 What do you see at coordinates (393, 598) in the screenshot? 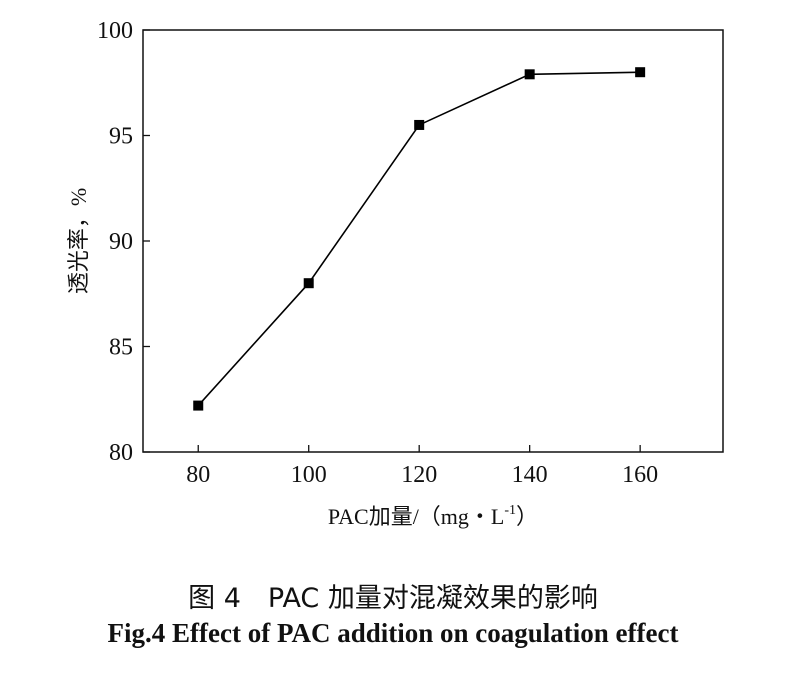
I see `figure-caption-chinese: 图 4 PAC 加量对混凝效果的影响` at bounding box center [393, 598].